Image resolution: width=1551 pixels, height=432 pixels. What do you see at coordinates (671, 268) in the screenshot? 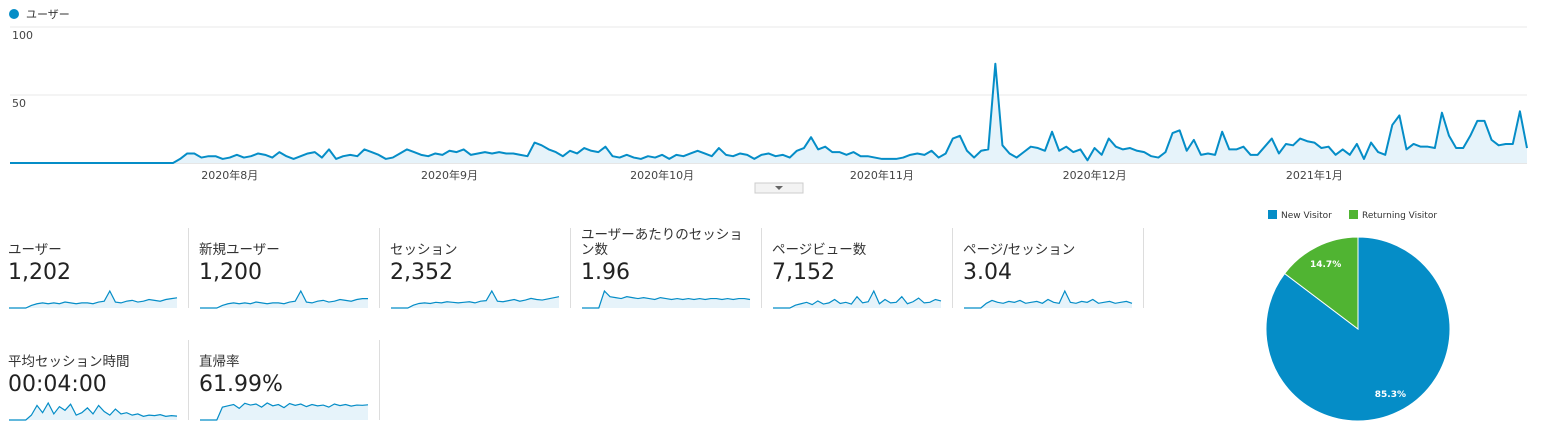
I see `metric: ユーザーあたりのセッション数 1.96` at bounding box center [671, 268].